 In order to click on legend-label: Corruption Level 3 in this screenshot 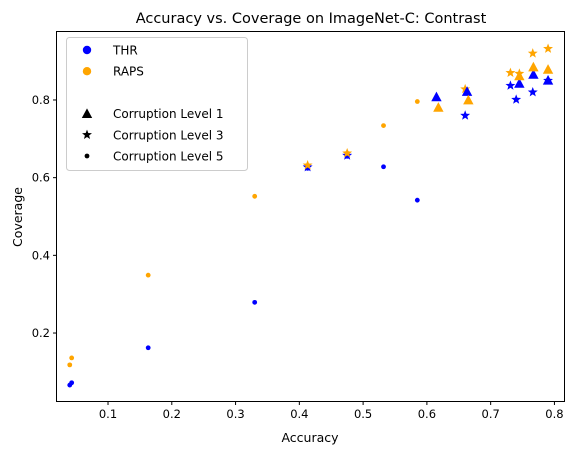, I will do `click(168, 135)`.